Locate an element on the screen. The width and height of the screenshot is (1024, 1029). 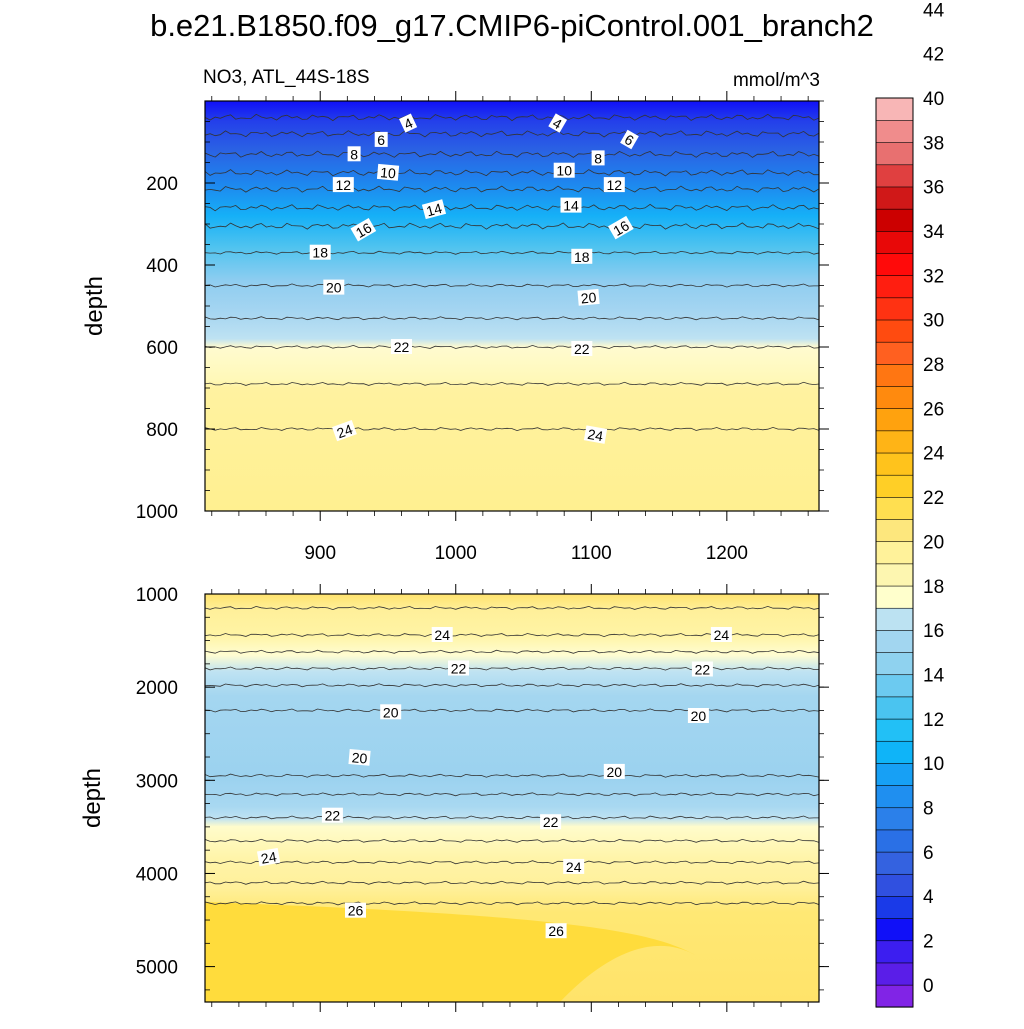
lower-contour-label: 24 is located at coordinates (574, 866).